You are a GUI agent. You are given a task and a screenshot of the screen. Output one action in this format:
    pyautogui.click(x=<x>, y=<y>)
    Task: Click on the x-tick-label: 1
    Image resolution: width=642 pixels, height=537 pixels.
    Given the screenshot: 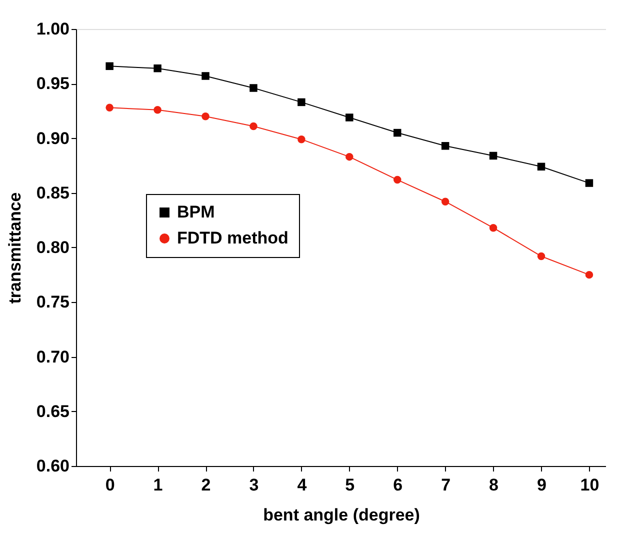 What is the action you would take?
    pyautogui.click(x=158, y=485)
    